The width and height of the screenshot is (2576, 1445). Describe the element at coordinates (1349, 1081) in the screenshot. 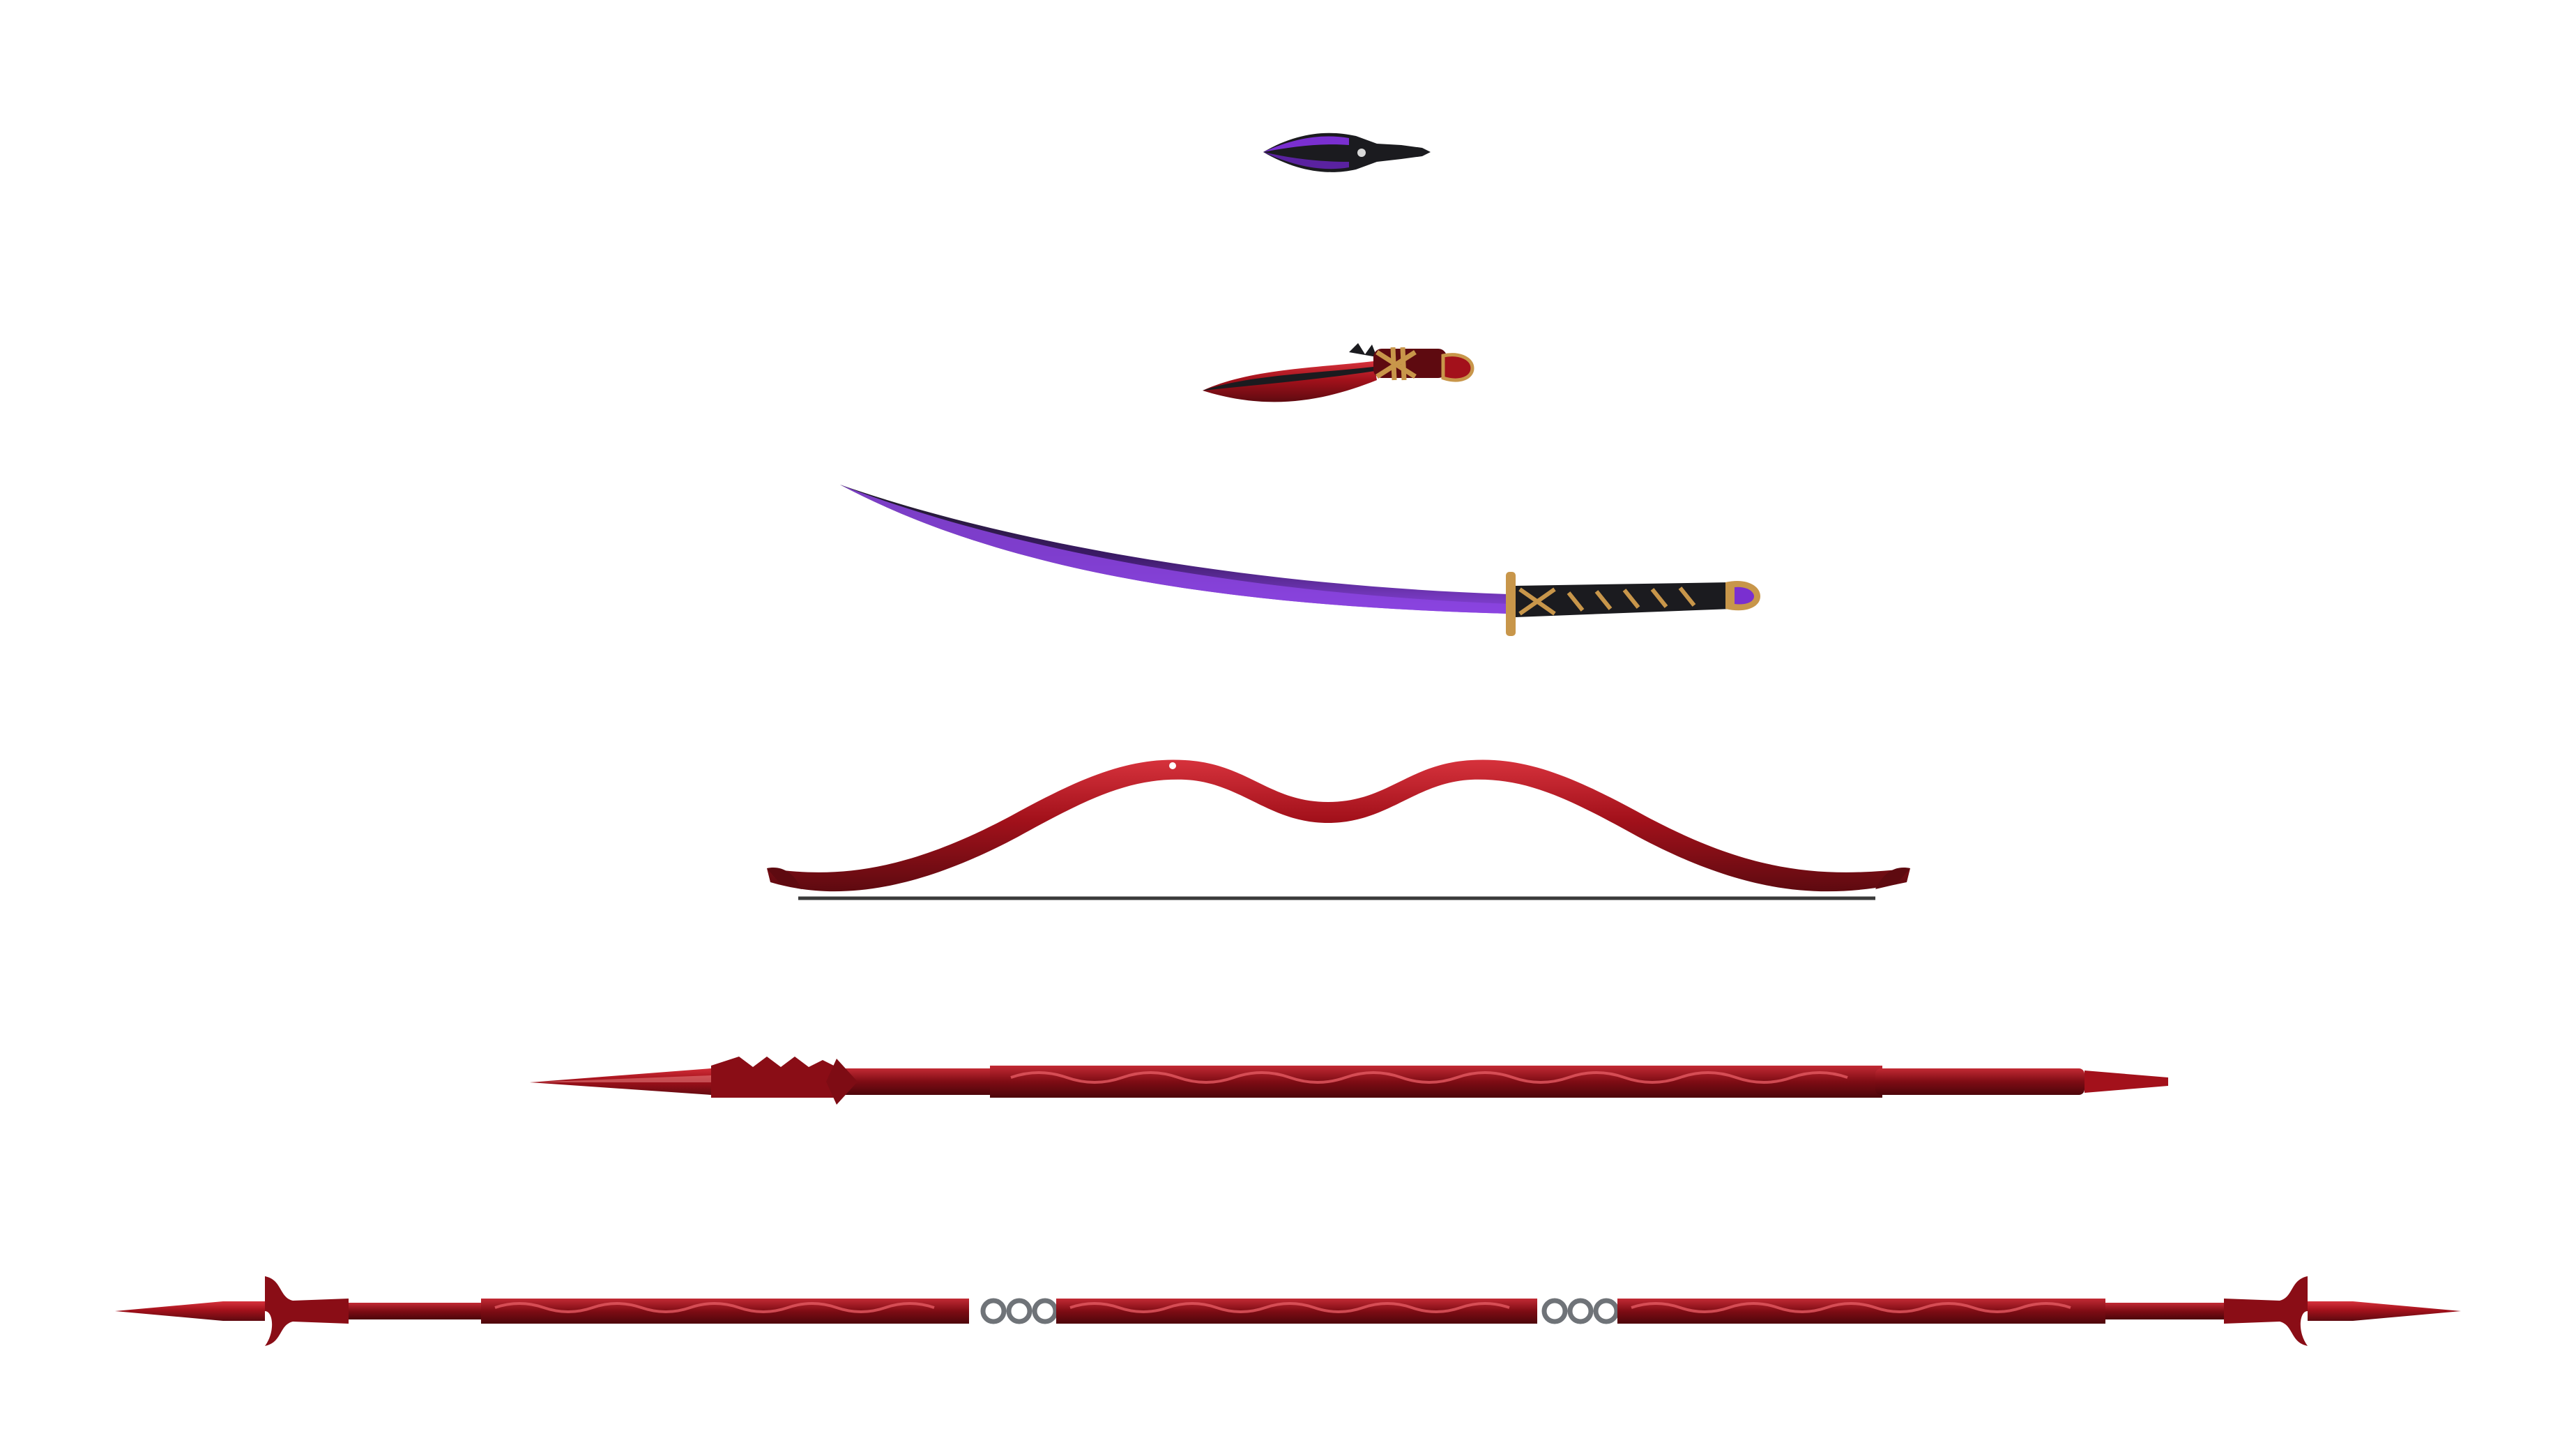

I see `spear-weapon` at that location.